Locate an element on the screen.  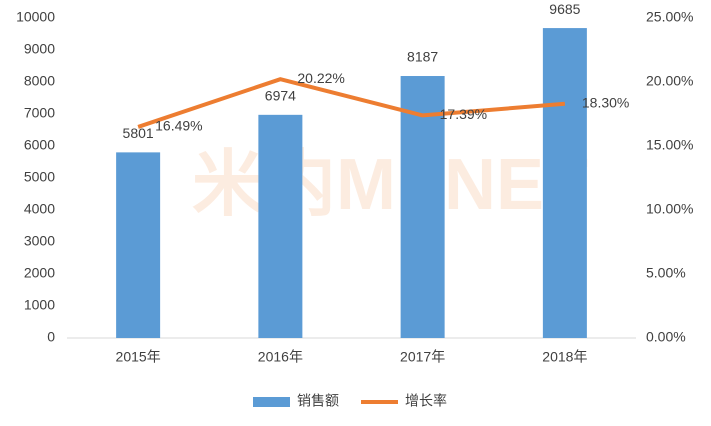
x-tick-label: 2017年 is located at coordinates (422, 357).